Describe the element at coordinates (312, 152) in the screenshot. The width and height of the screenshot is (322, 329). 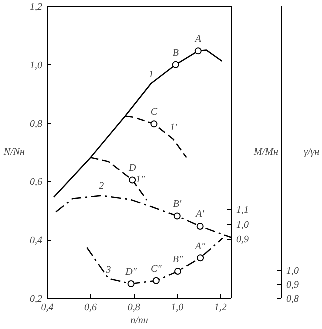
I see `y3-axis-title: γ/γн` at that location.